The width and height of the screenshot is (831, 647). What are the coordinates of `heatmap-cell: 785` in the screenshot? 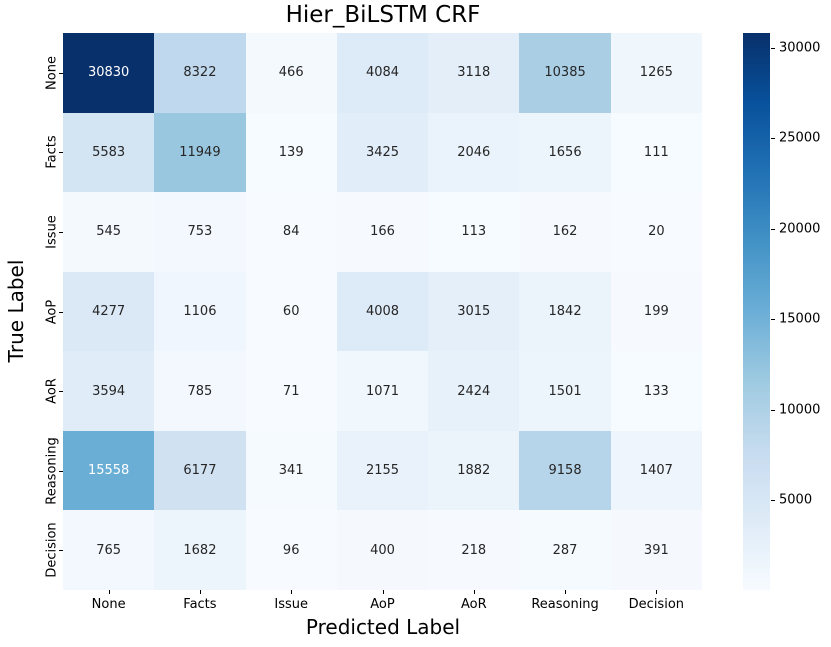 It's located at (200, 391).